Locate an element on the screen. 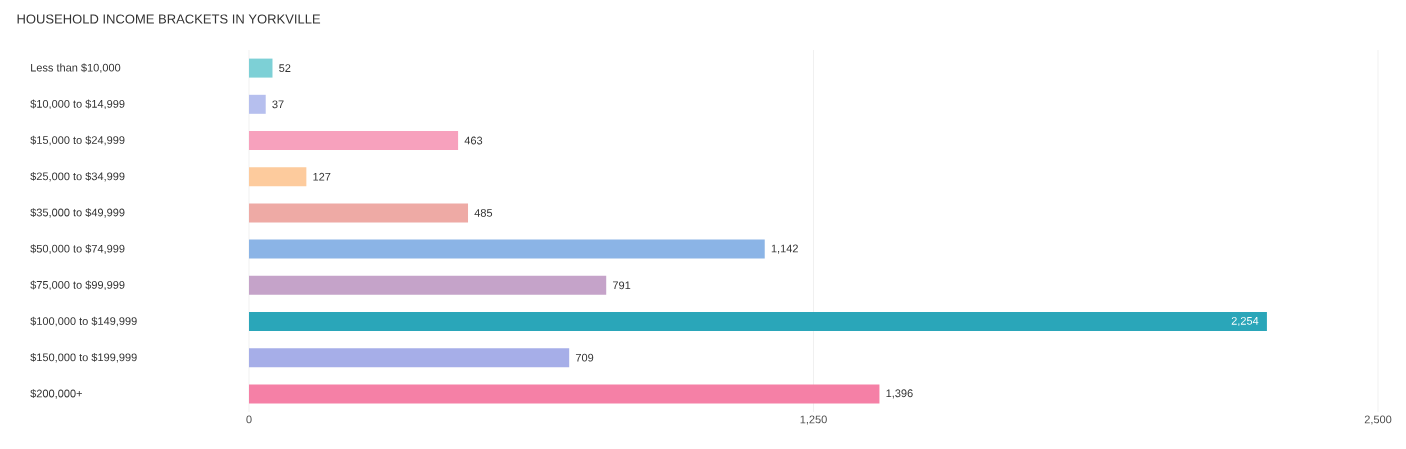 This screenshot has width=1406, height=449. data-label: 709 is located at coordinates (584, 357).